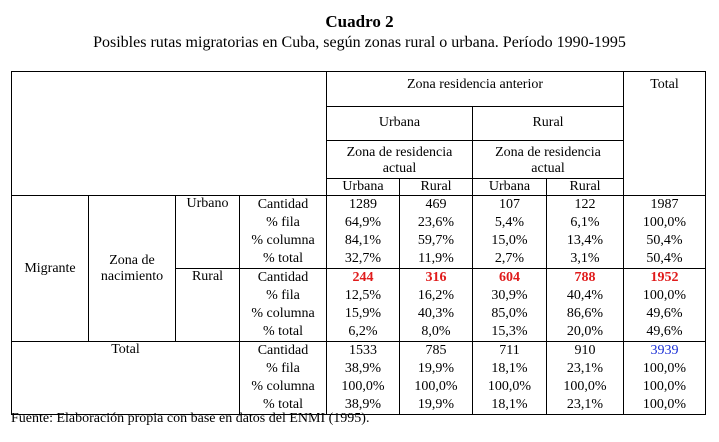  What do you see at coordinates (664, 232) in the screenshot?
I see `cell-urbano-total: 1987 100,0% 50,4% 50,4%` at bounding box center [664, 232].